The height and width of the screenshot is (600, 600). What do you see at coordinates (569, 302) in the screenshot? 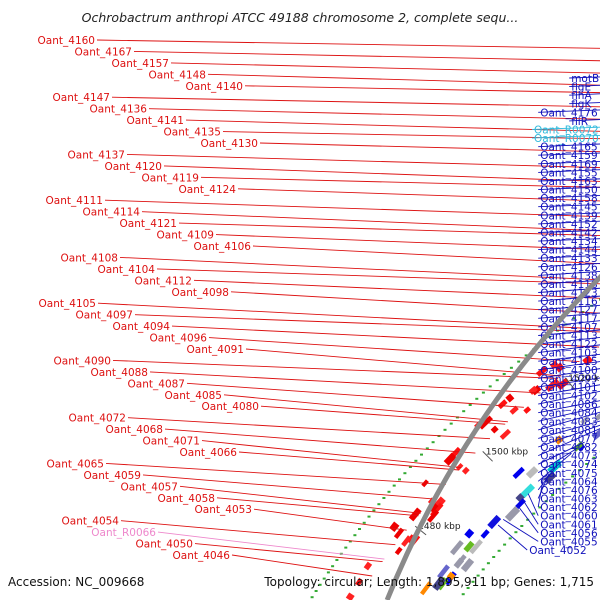
I see `gene-label: Oant_4116` at bounding box center [569, 302].